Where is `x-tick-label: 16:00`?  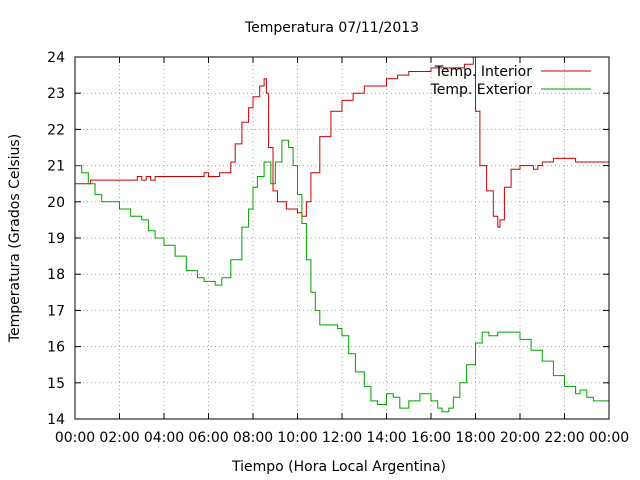
x-tick-label: 16:00 is located at coordinates (431, 438).